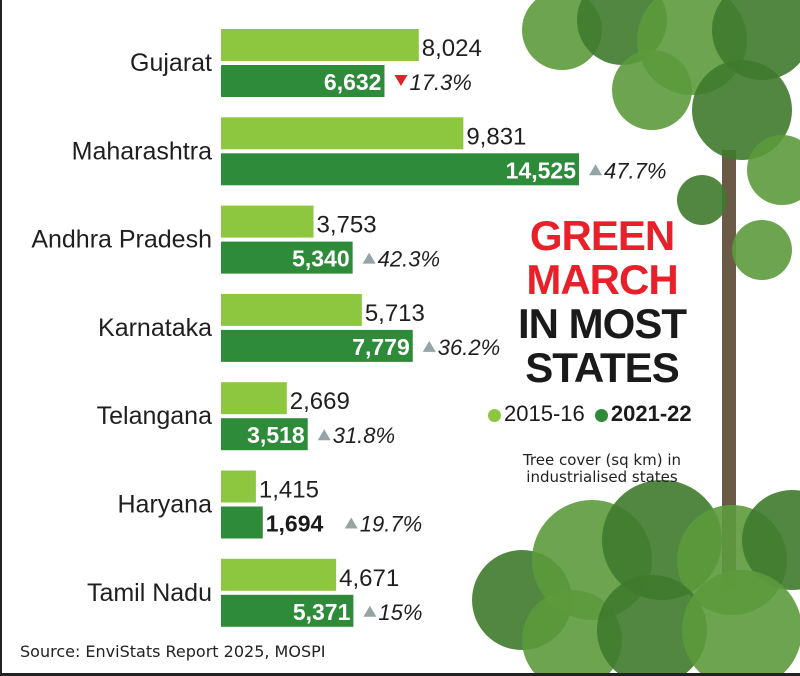  Describe the element at coordinates (369, 578) in the screenshot. I see `value-label-2015-16: 4,671` at that location.